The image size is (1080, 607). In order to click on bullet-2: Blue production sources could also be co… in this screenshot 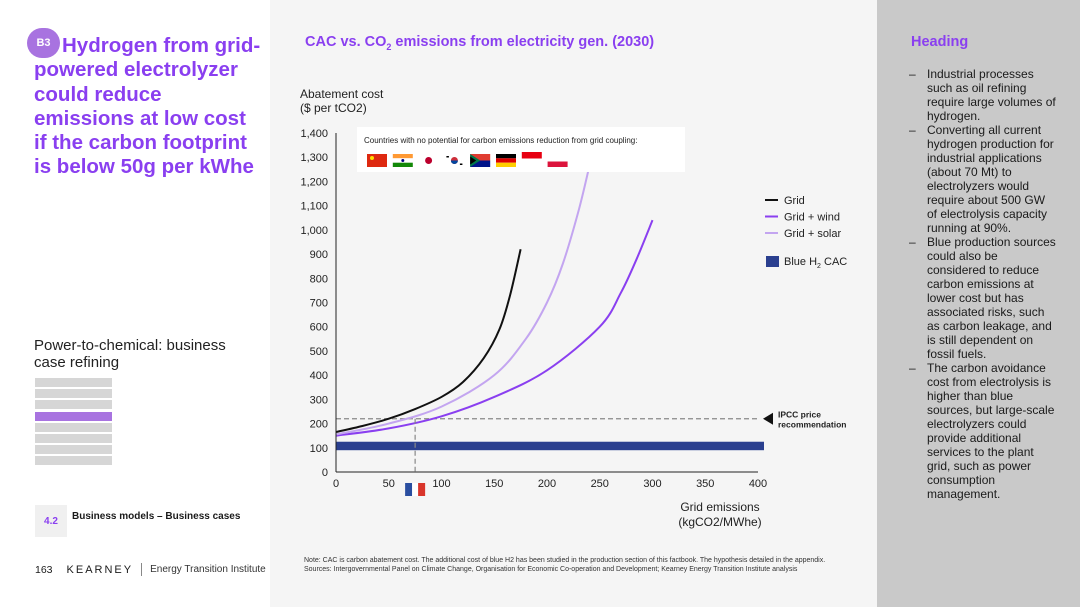, I will do `click(982, 298)`.